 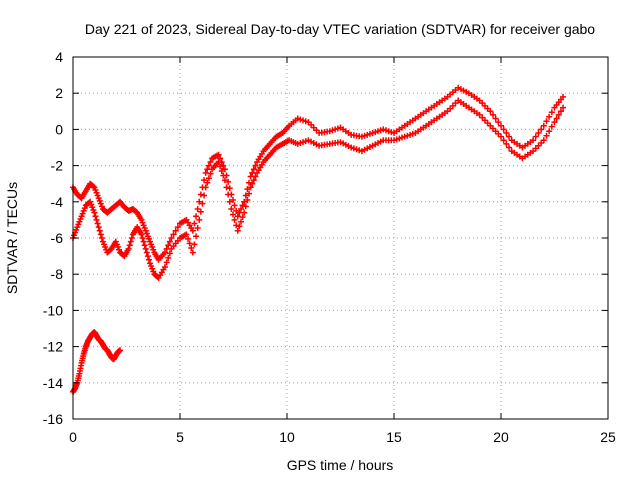 I want to click on x-tick-label: 20, so click(x=501, y=437).